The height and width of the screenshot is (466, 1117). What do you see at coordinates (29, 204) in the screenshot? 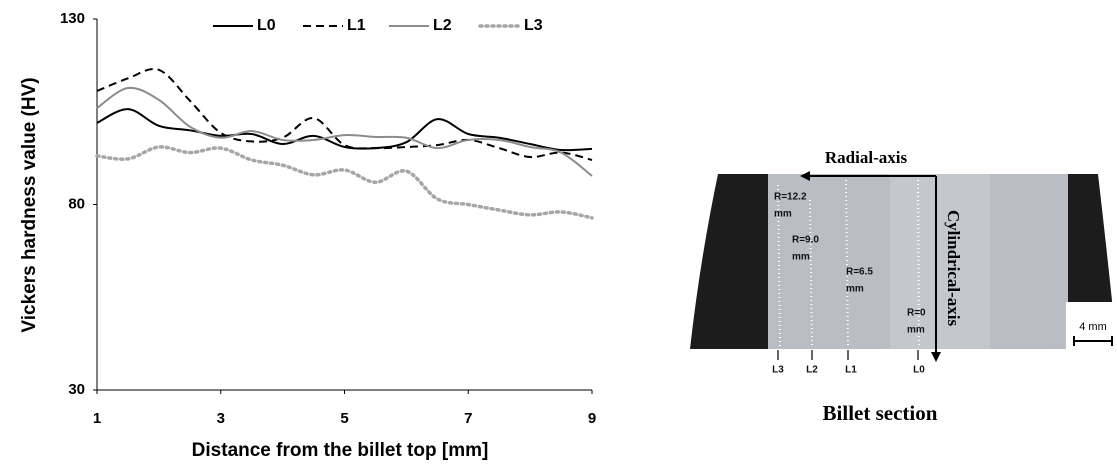
I see `y-axis-label: Vickers hardness value (HV)` at bounding box center [29, 204].